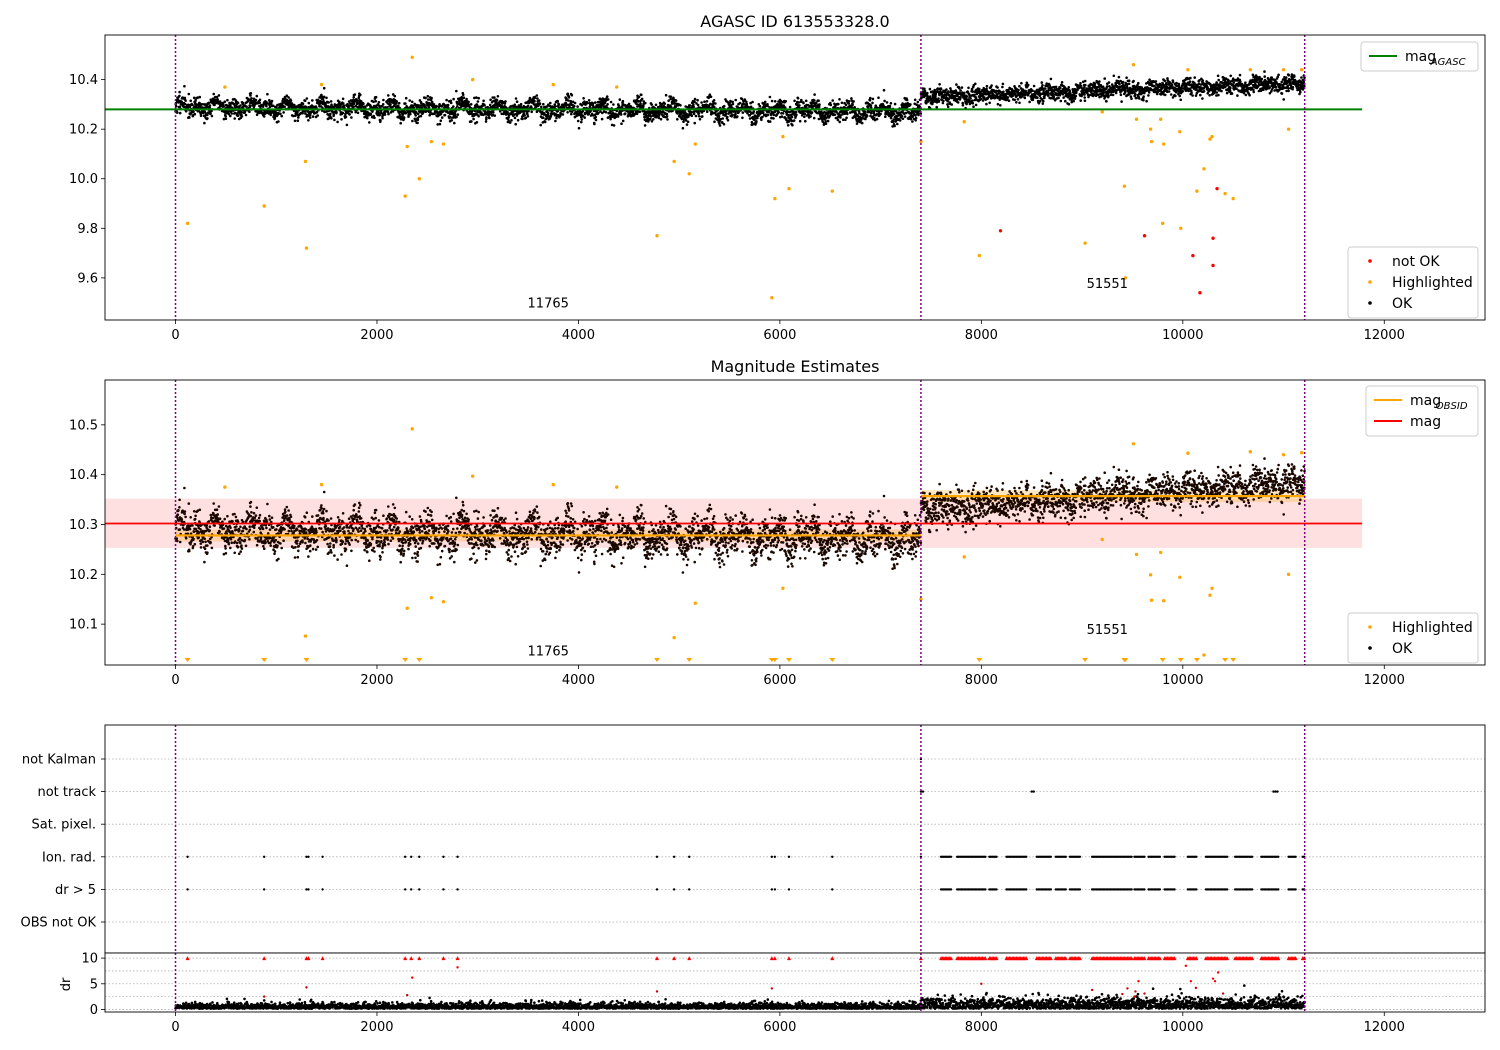  I want to click on x-tick-label: 8000, so click(981, 1027).